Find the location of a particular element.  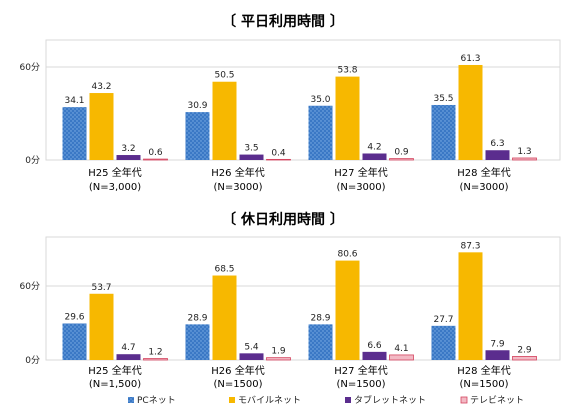

data-label-pc-weekday-0: 34.1 is located at coordinates (74, 101).